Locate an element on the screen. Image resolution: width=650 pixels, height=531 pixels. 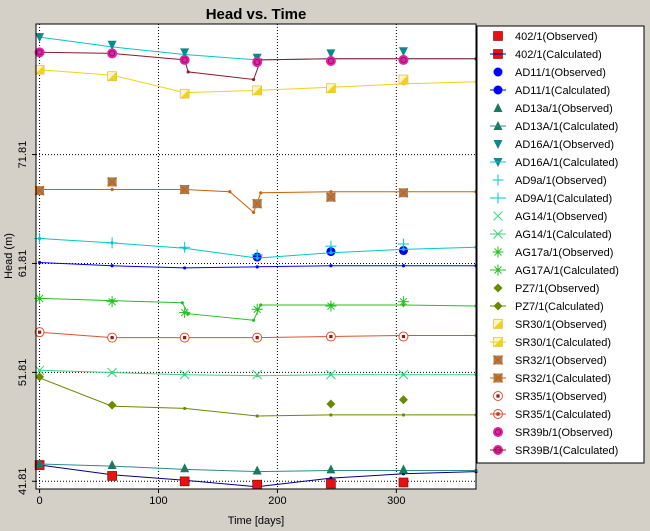
legend-label: SR35/1(Observed) is located at coordinates (561, 397).